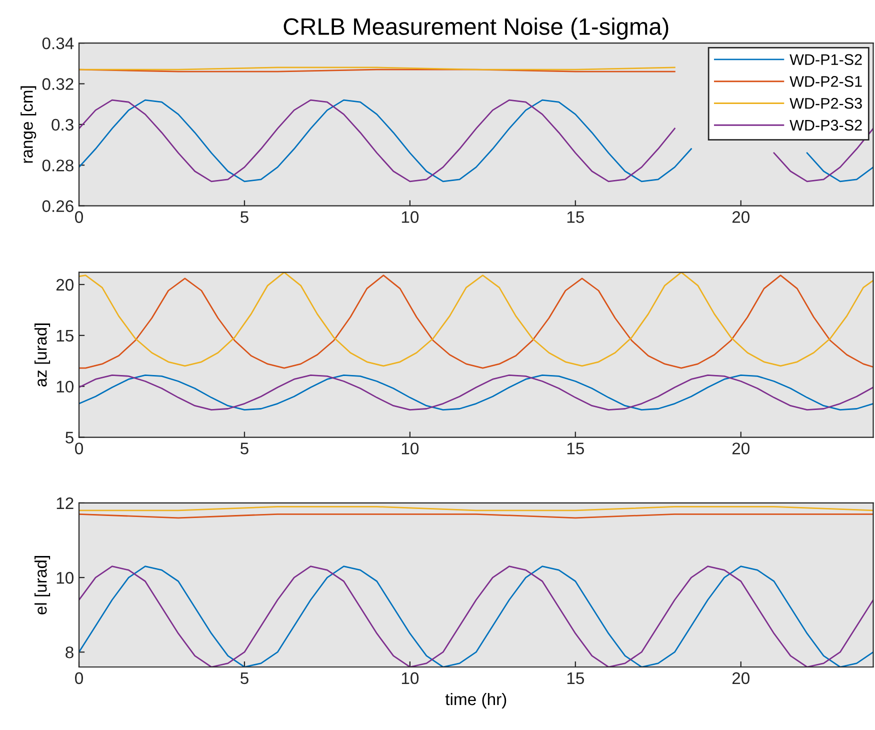 The height and width of the screenshot is (730, 875). What do you see at coordinates (65, 284) in the screenshot?
I see `y-tick-label: 20` at bounding box center [65, 284].